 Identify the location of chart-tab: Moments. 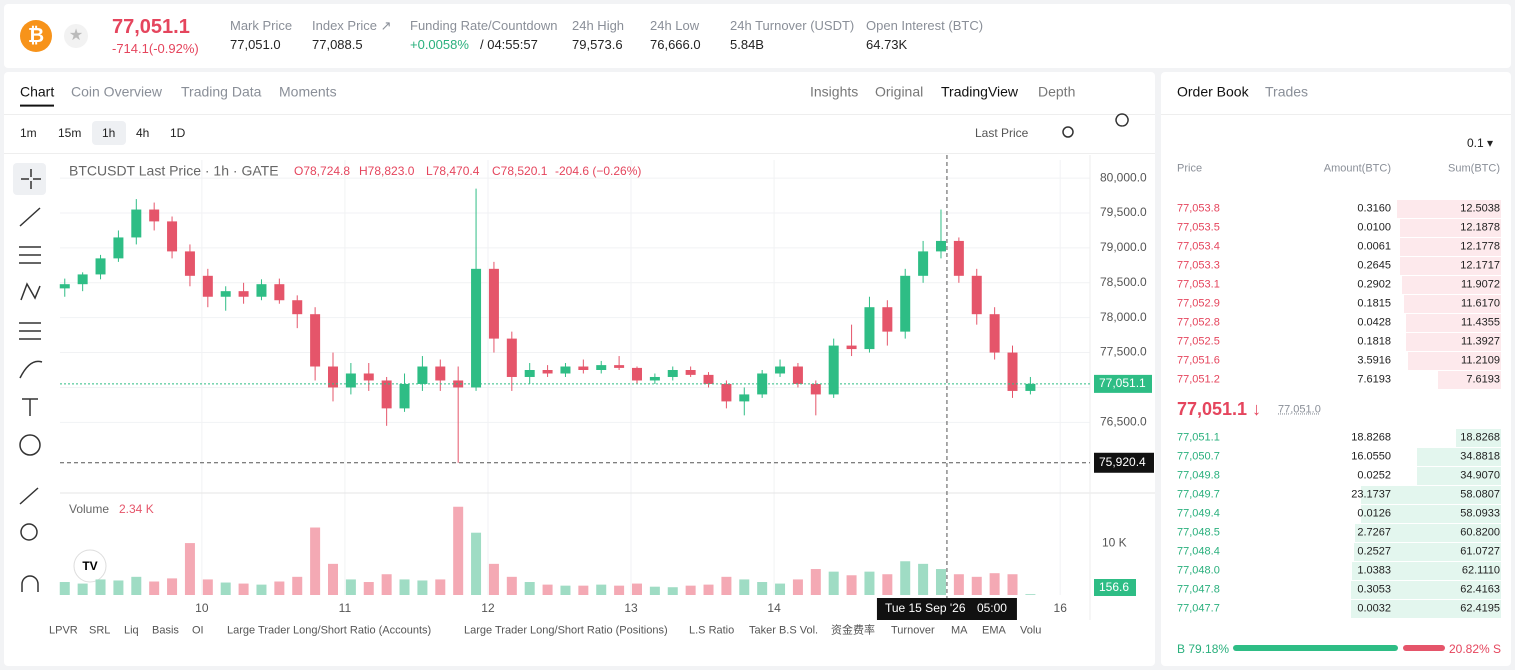
(308, 91).